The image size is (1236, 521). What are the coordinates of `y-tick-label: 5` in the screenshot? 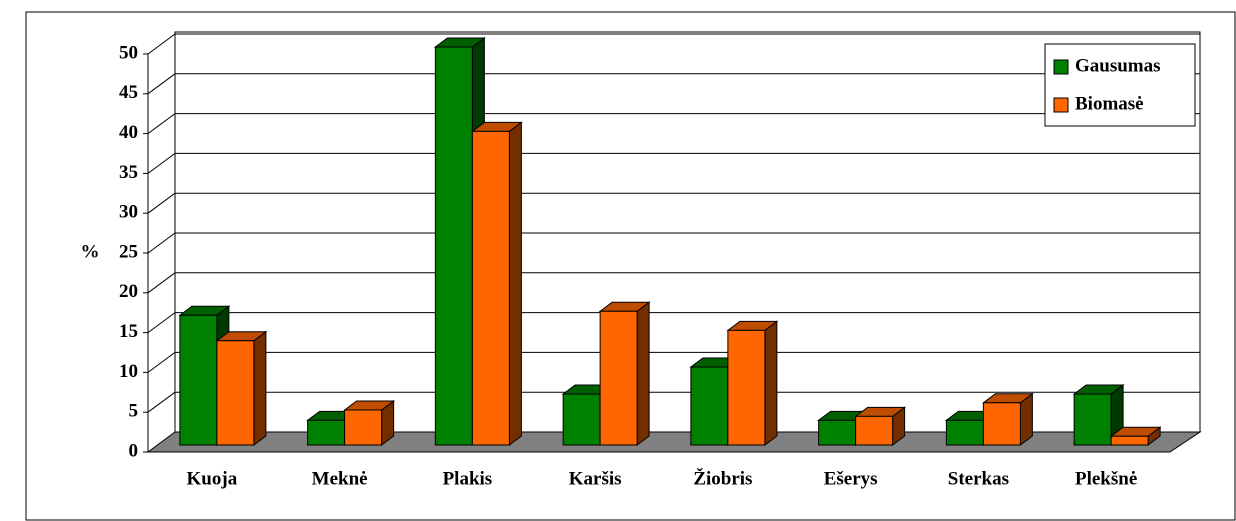 It's located at (134, 411).